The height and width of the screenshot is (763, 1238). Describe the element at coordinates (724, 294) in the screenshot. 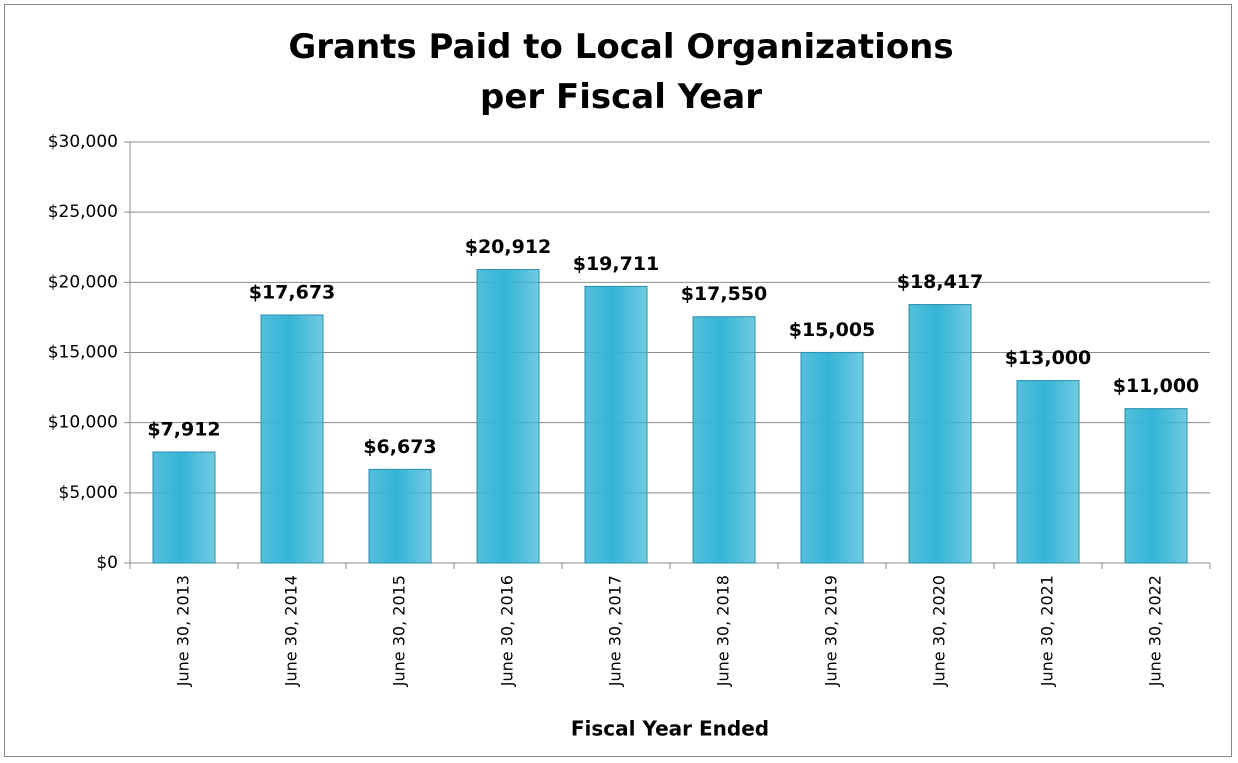

I see `data-label: $17,550` at that location.